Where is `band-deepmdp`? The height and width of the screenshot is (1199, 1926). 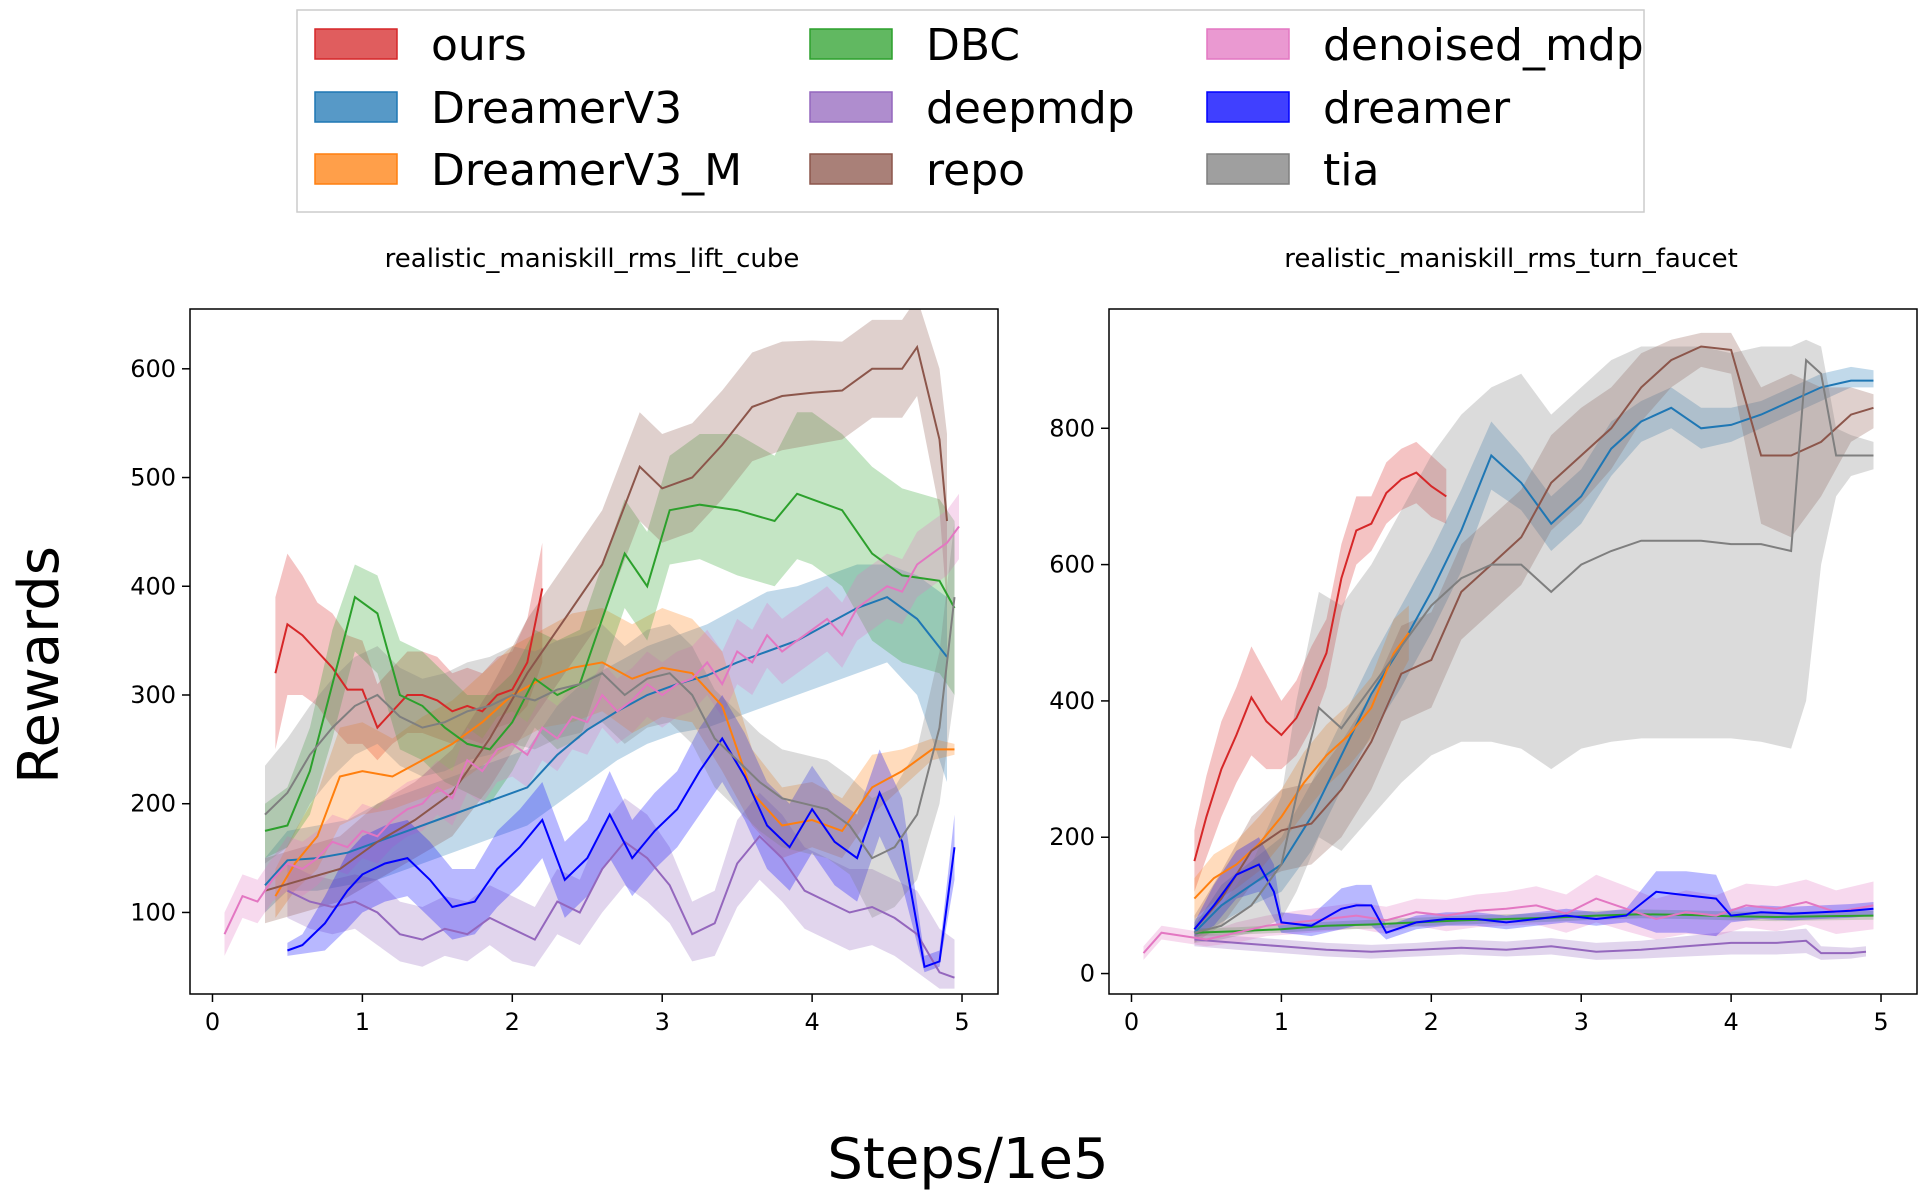 band-deepmdp is located at coordinates (621, 890).